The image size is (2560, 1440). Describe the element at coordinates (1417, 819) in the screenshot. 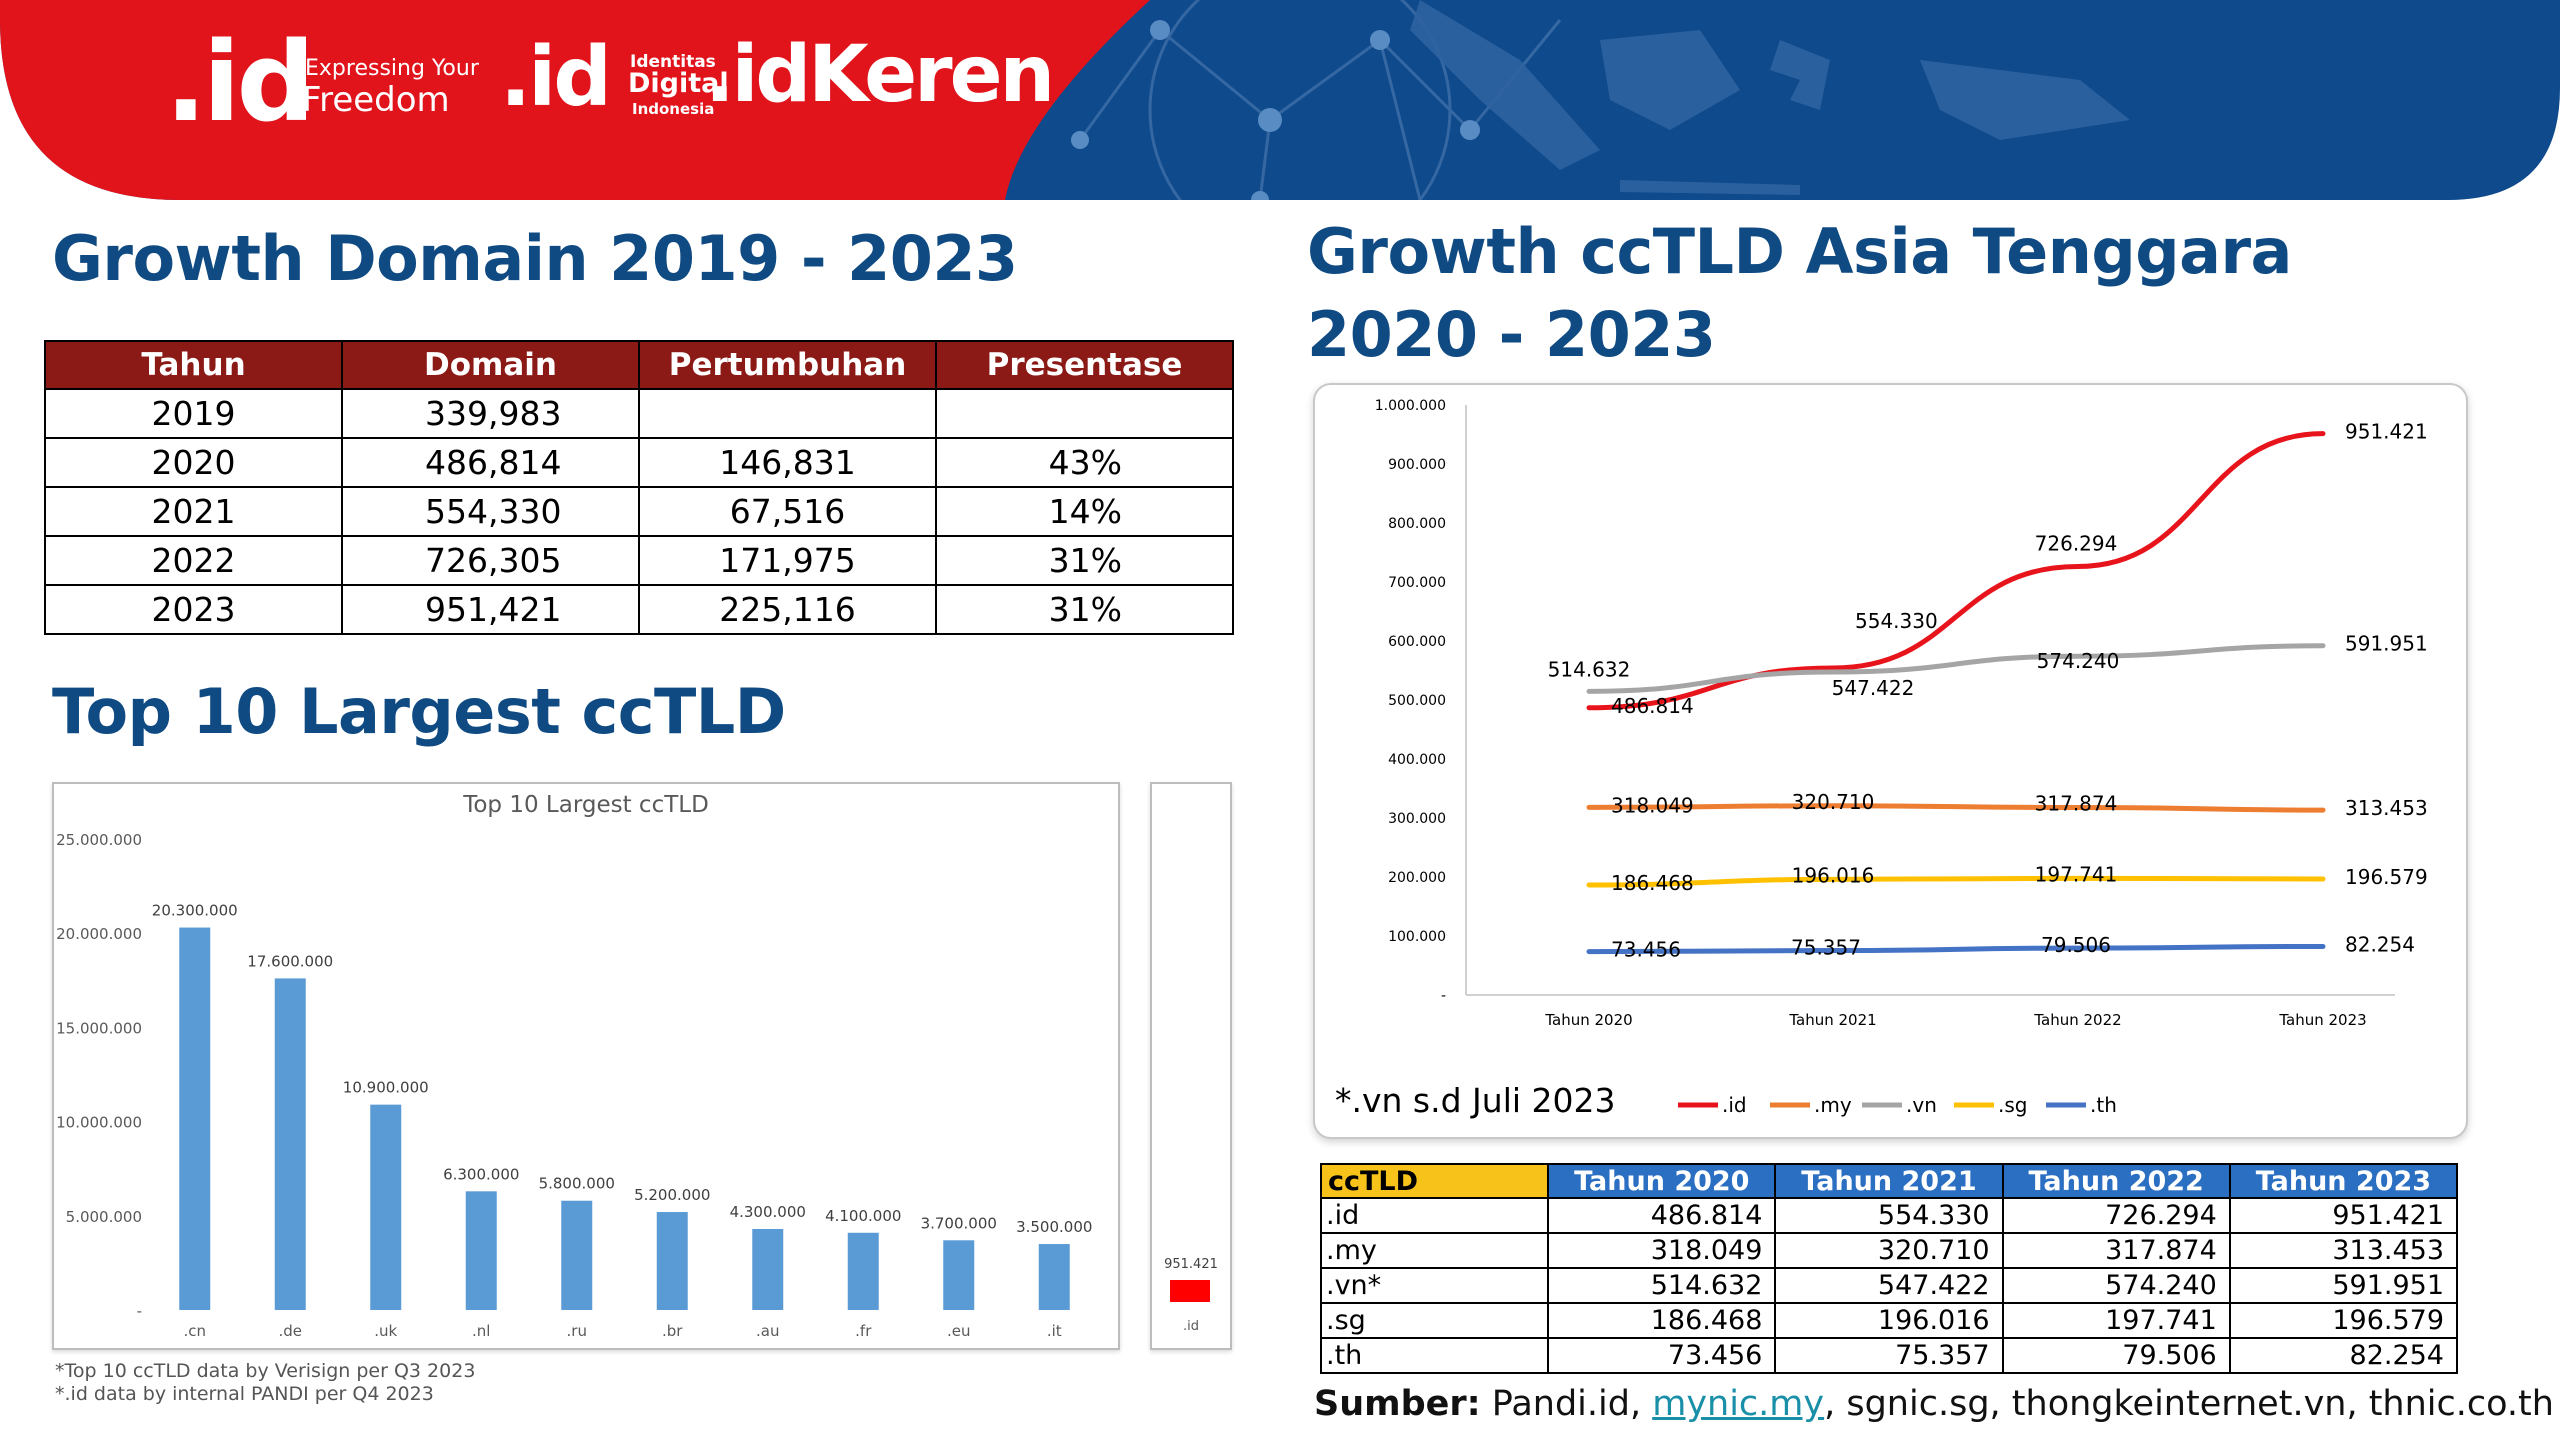

I see `y-tick-label: 300.000` at that location.